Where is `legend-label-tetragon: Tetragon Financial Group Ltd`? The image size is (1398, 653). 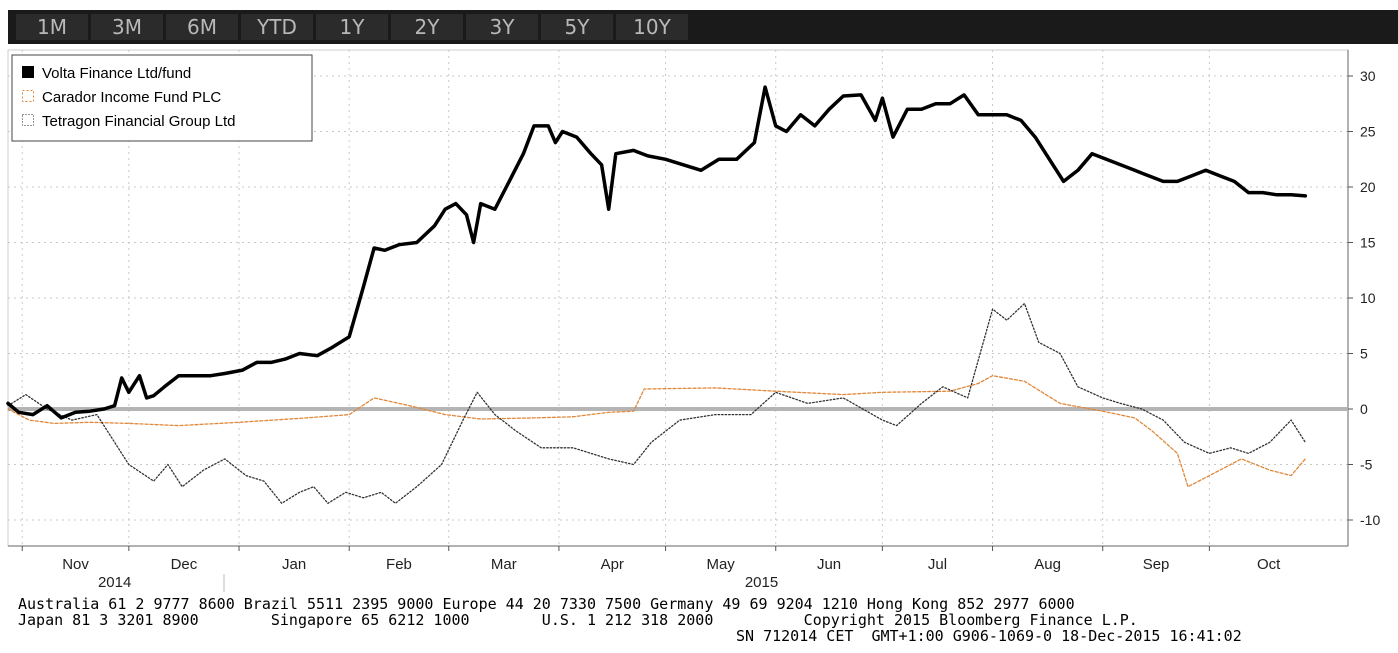 legend-label-tetragon: Tetragon Financial Group Ltd is located at coordinates (138, 121).